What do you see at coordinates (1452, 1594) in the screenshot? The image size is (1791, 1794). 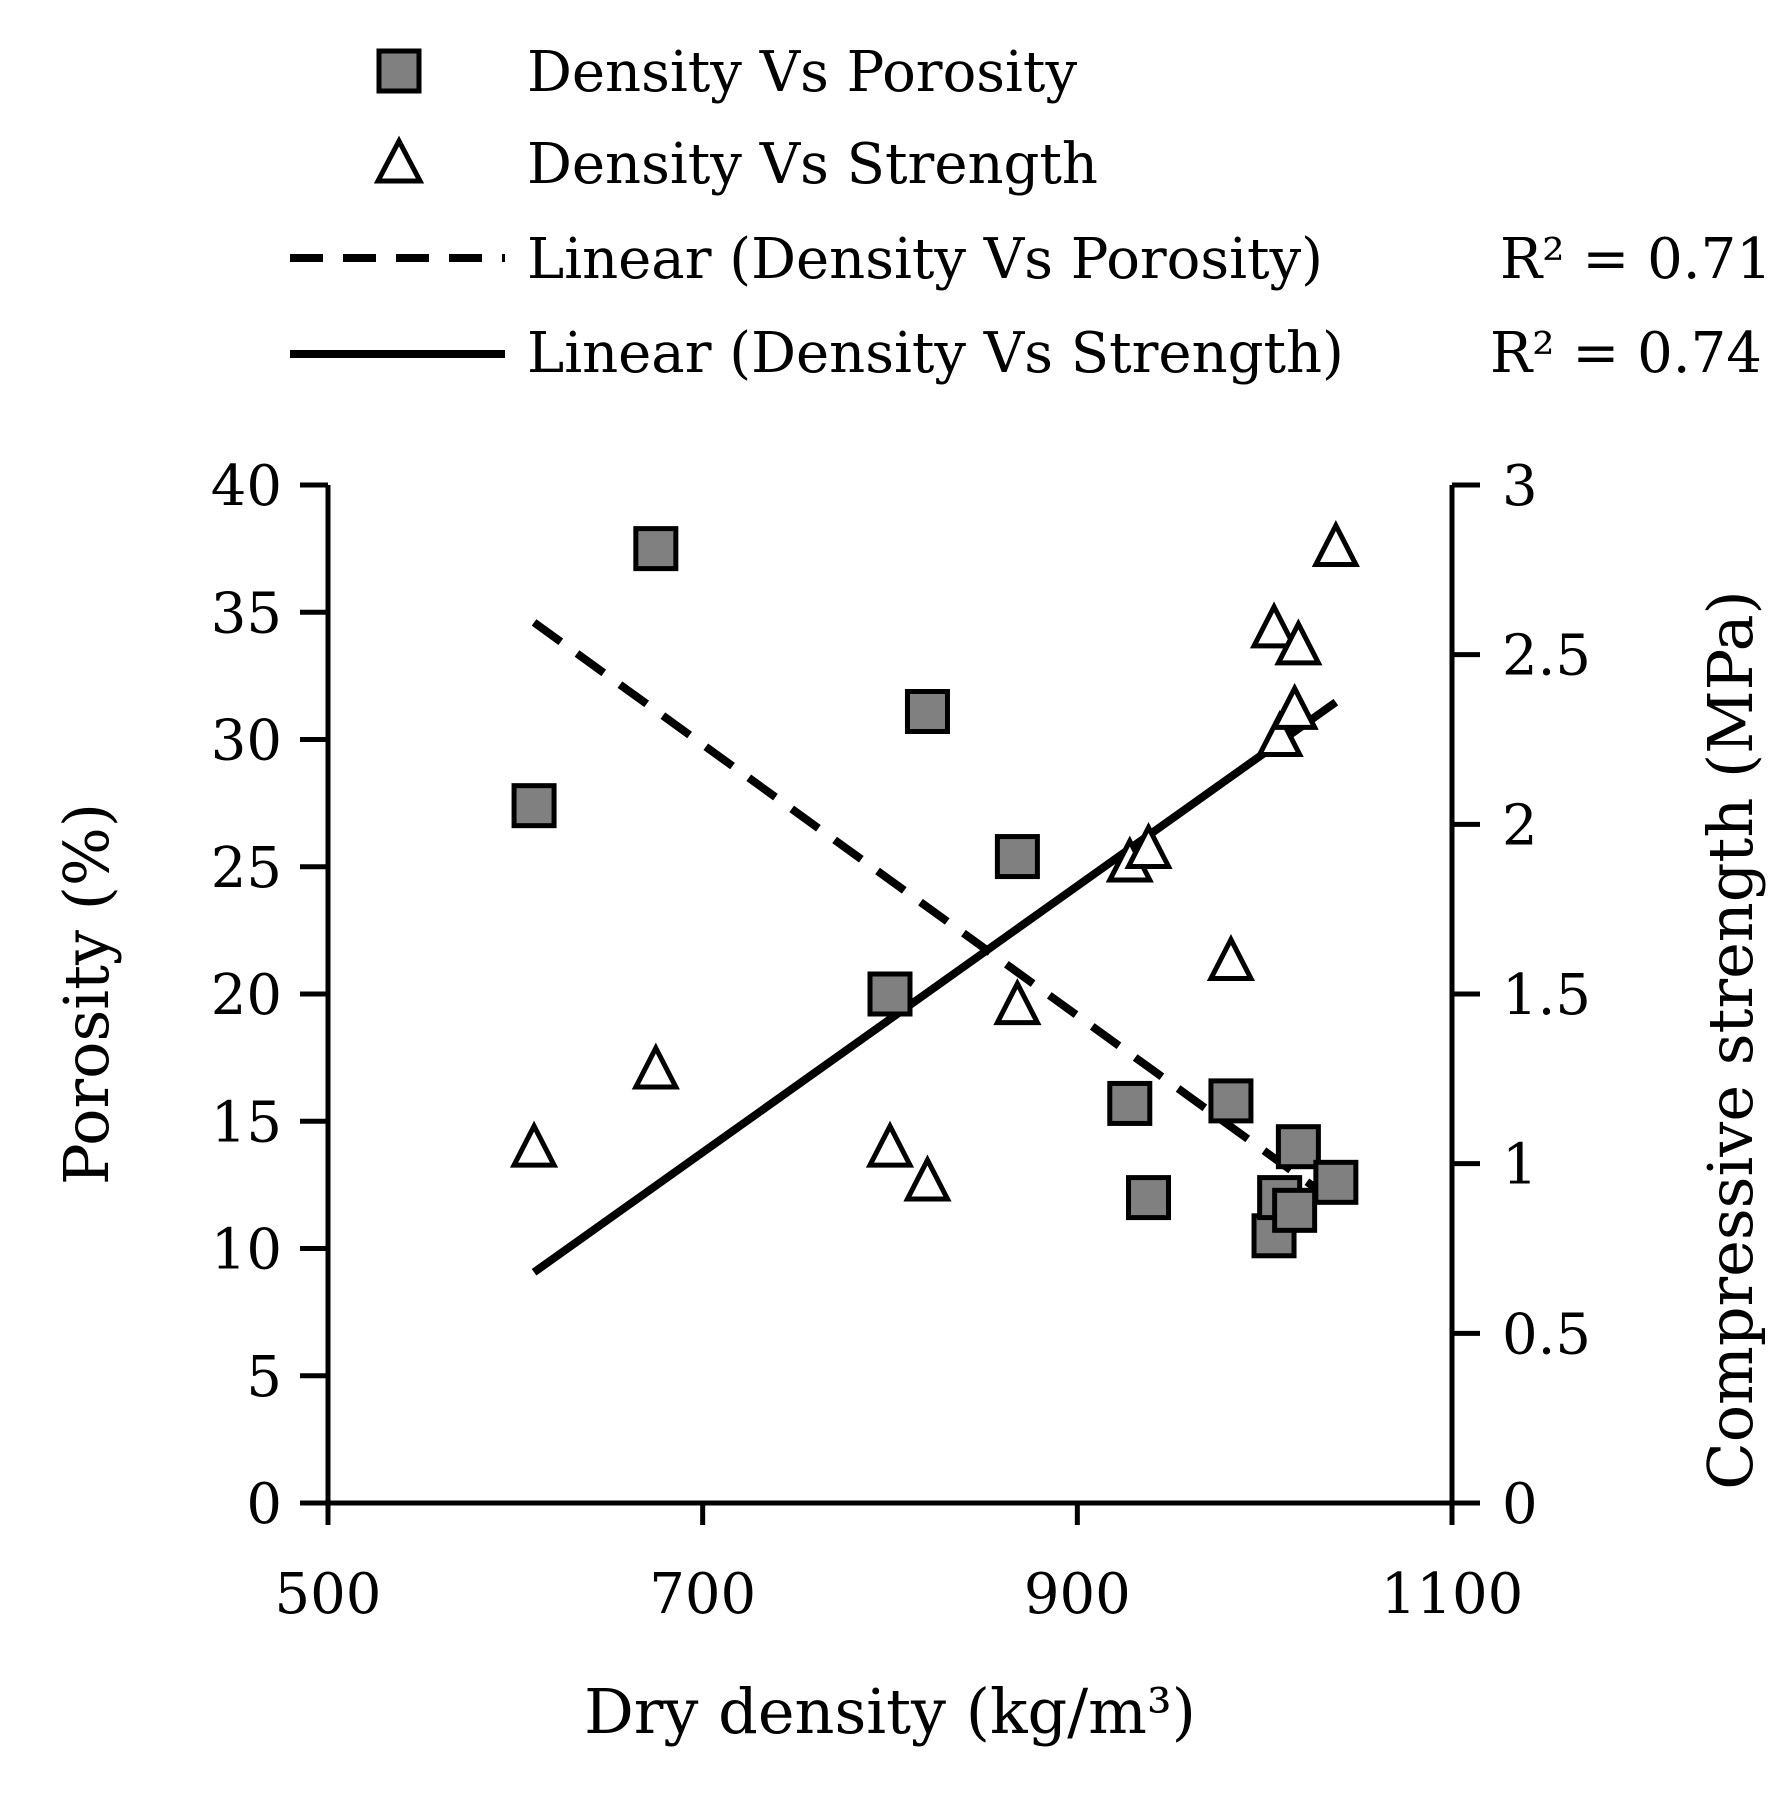 I see `x-tick-label: 1100` at bounding box center [1452, 1594].